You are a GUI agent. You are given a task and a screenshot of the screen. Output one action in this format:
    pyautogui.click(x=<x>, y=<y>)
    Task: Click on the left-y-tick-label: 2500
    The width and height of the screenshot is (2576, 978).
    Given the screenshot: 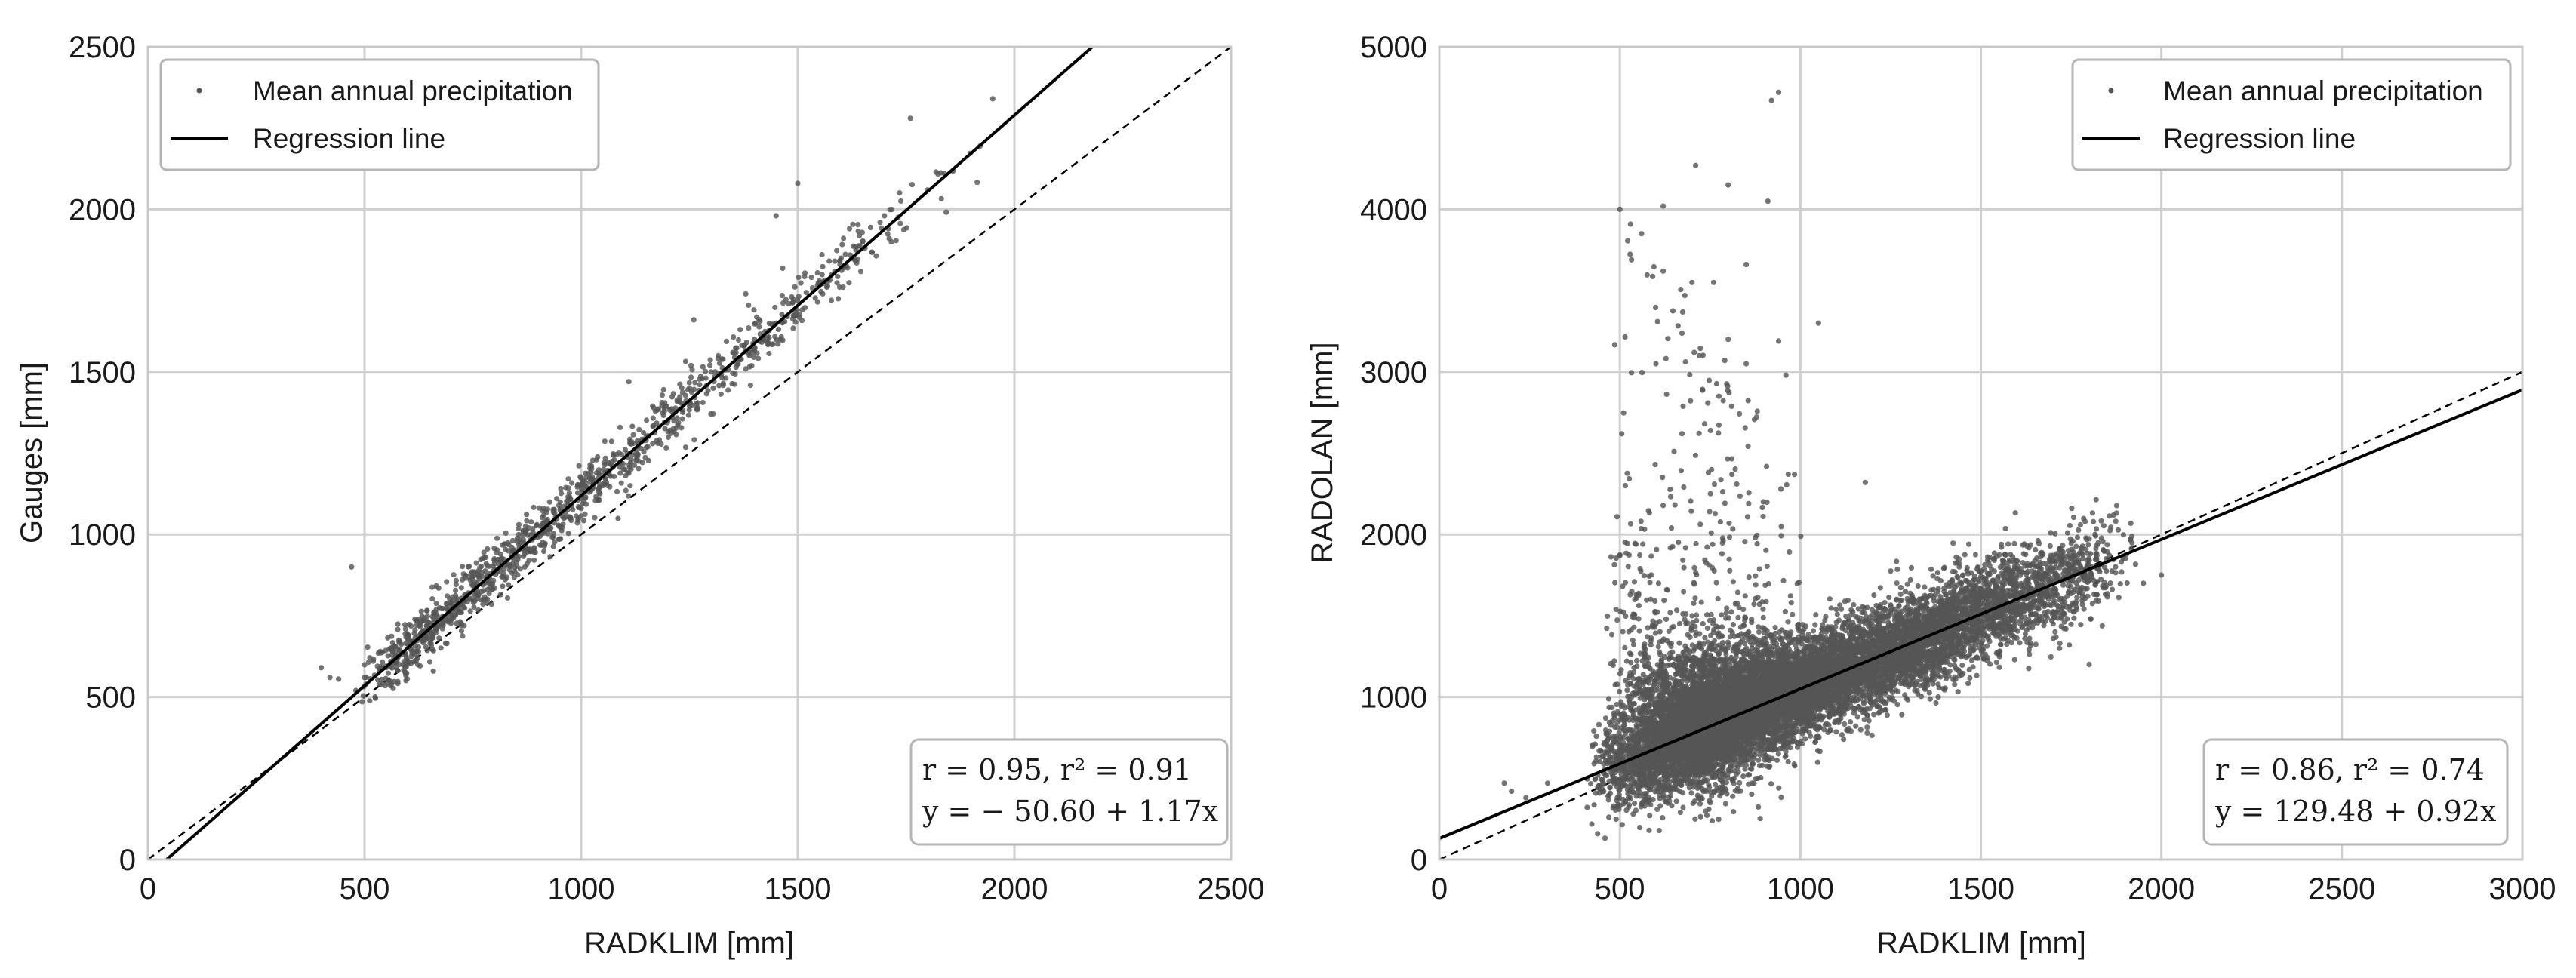 What is the action you would take?
    pyautogui.click(x=102, y=47)
    